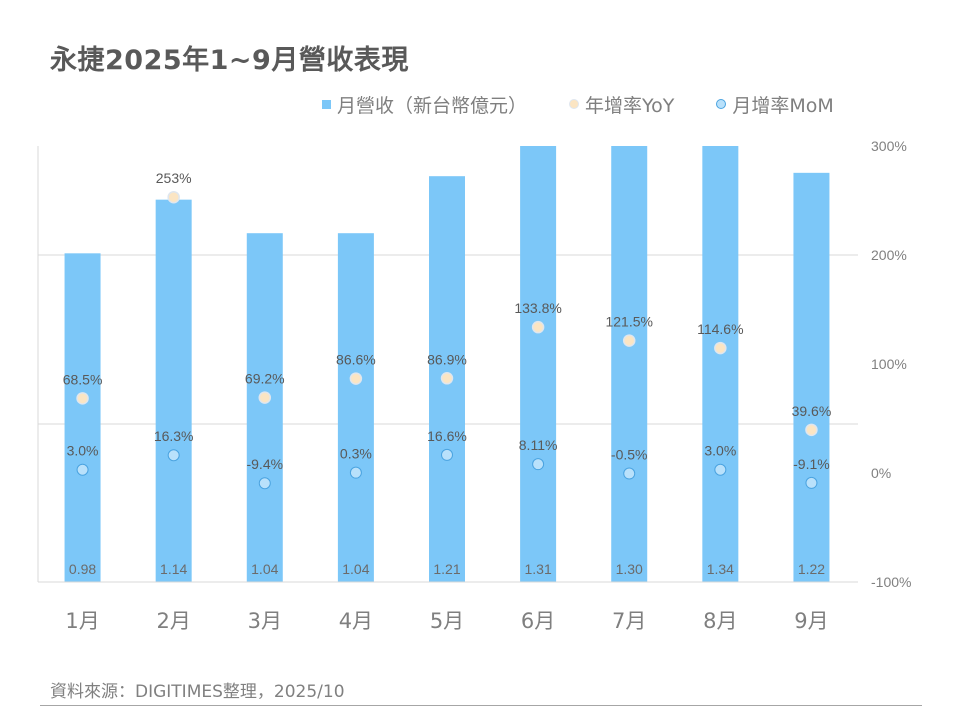  Describe the element at coordinates (881, 473) in the screenshot. I see `y-axis-right-tick: 0%` at that location.